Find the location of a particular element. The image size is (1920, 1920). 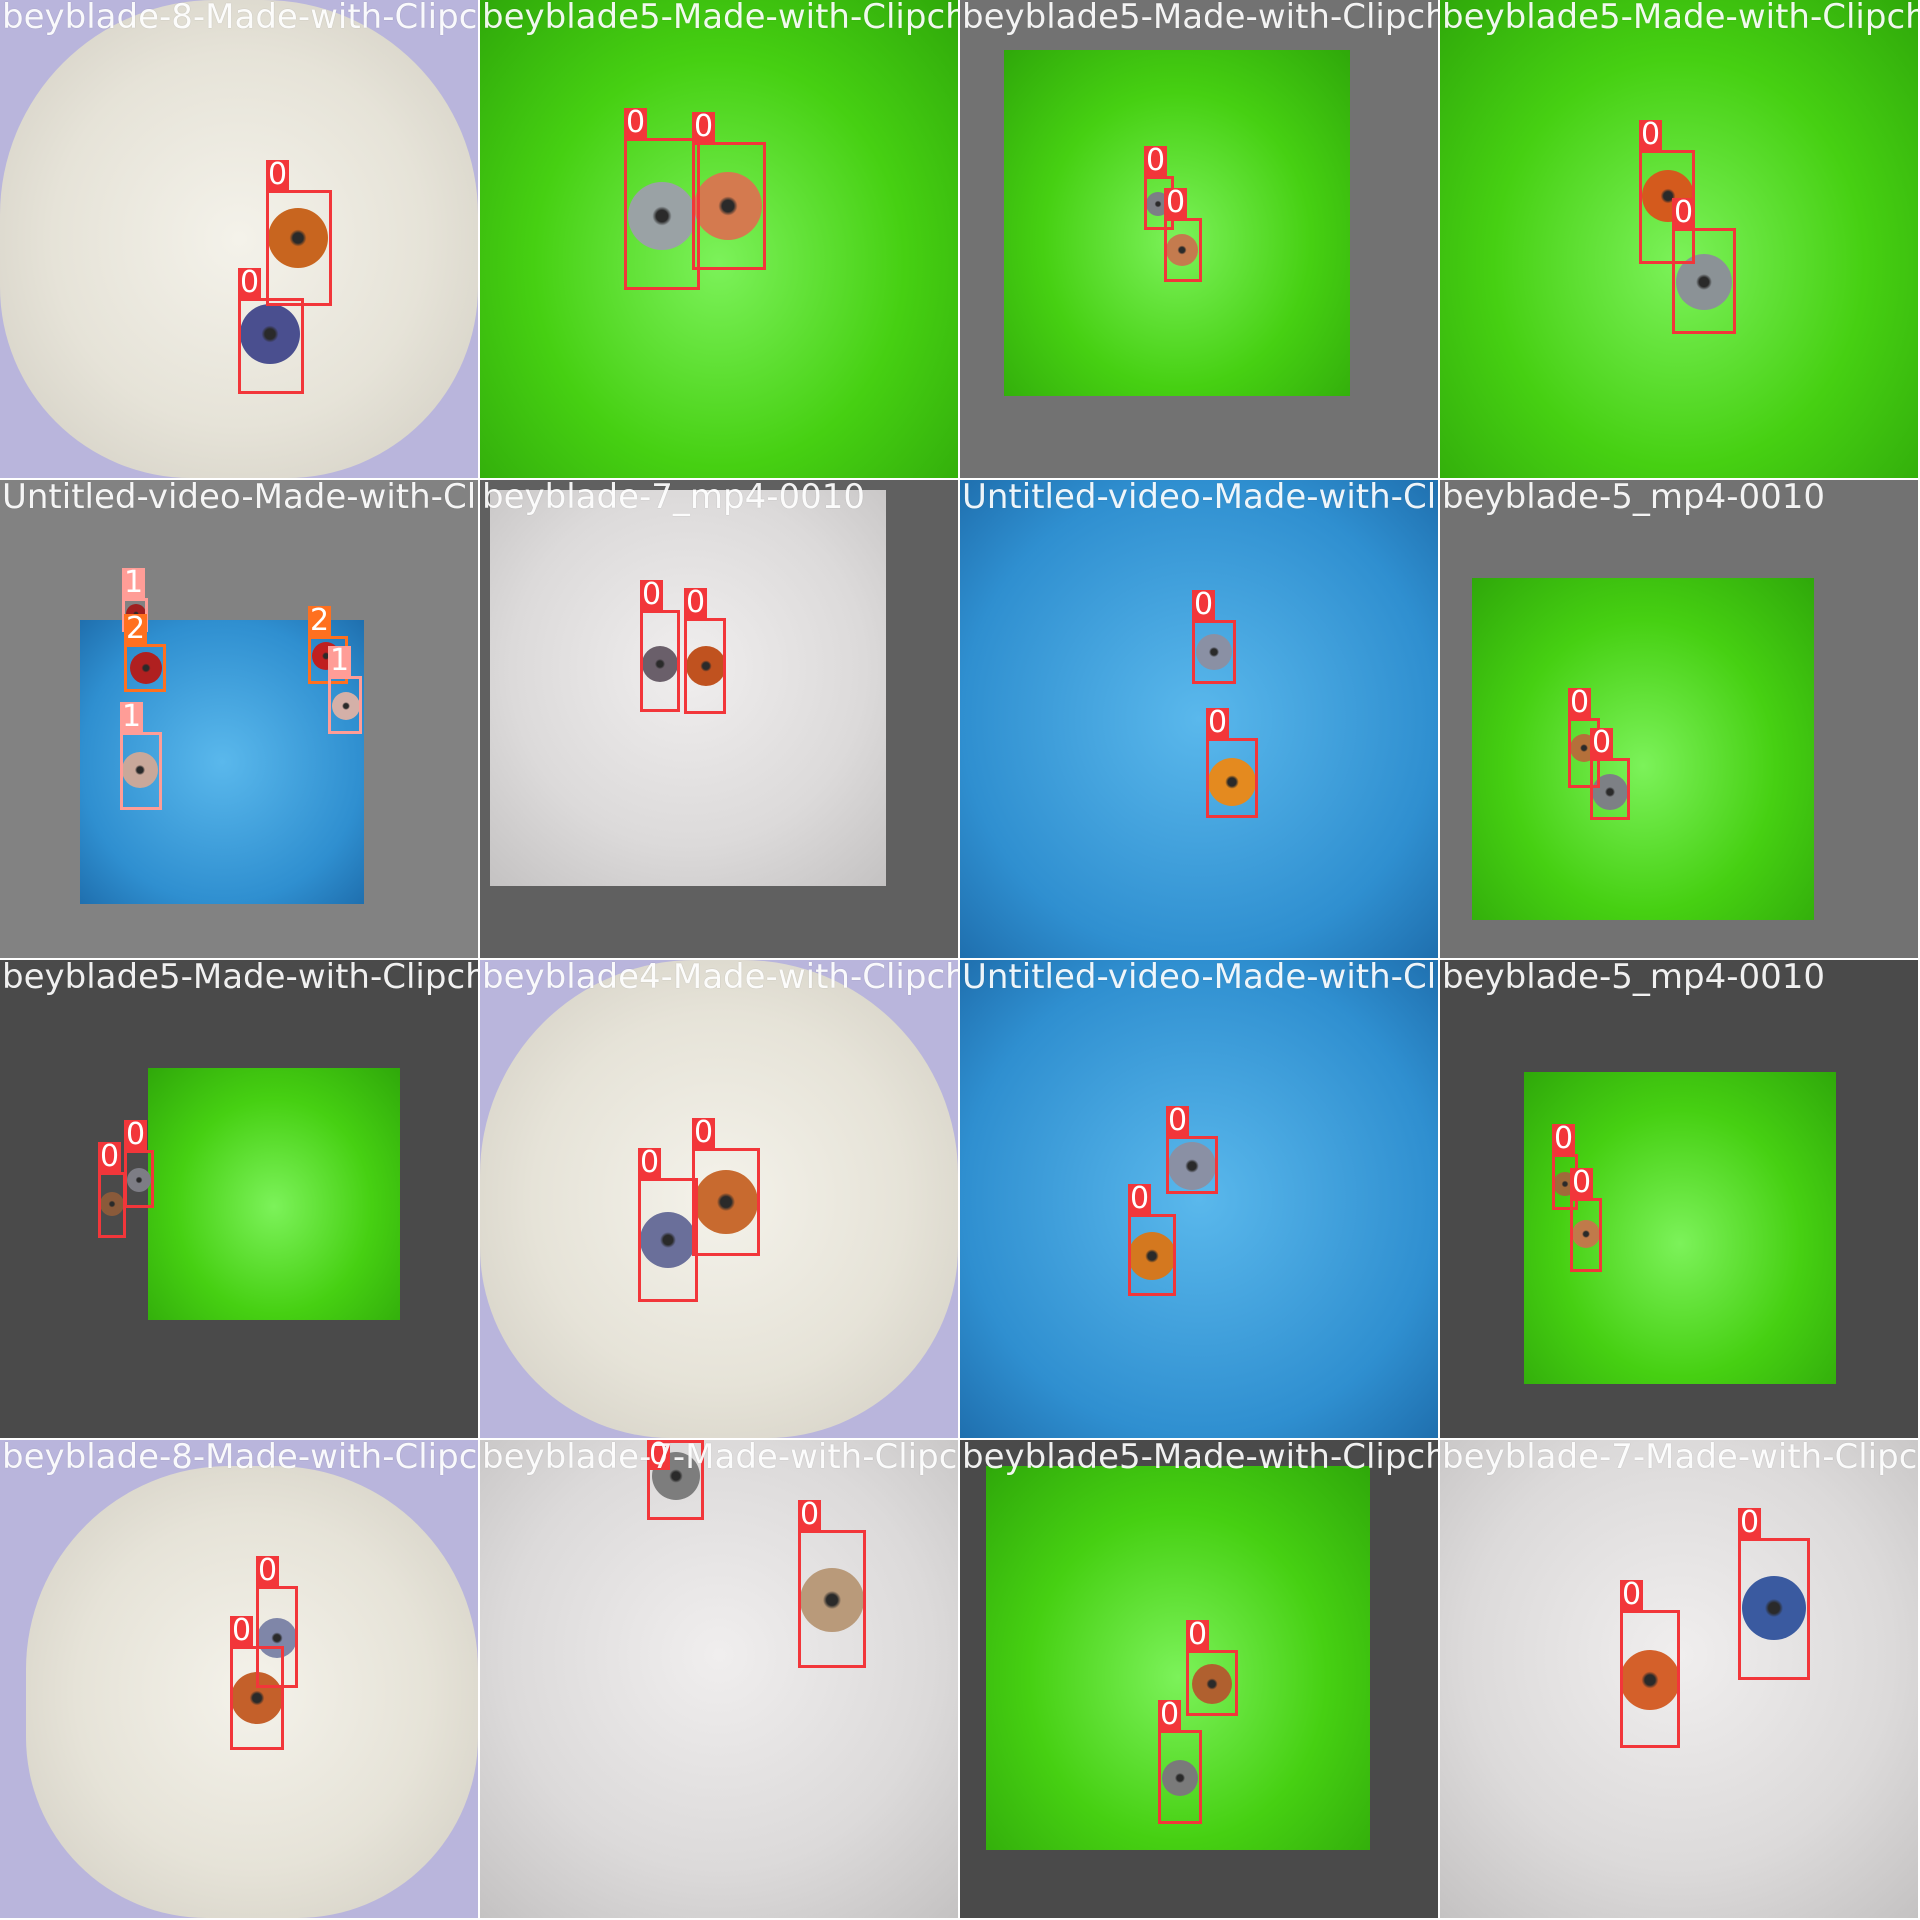

mosaic-tile: 00 beyblade4-Made-with-Clipchamp_mp4-0010 is located at coordinates (719, 1199).